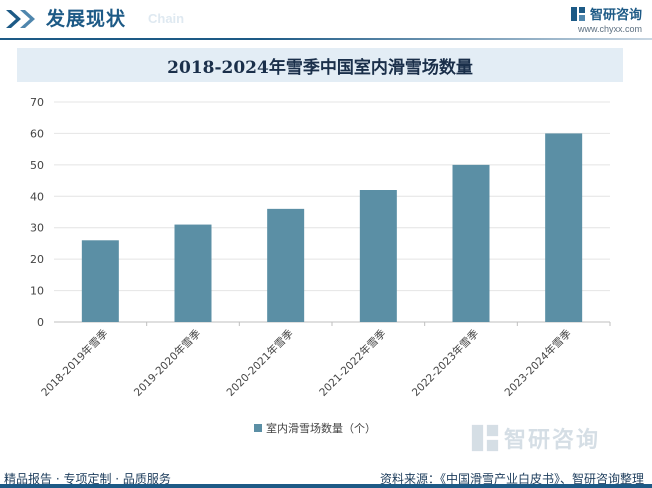 This screenshot has width=652, height=488. What do you see at coordinates (552, 440) in the screenshot?
I see `watermark-text: 智研咨询` at bounding box center [552, 440].